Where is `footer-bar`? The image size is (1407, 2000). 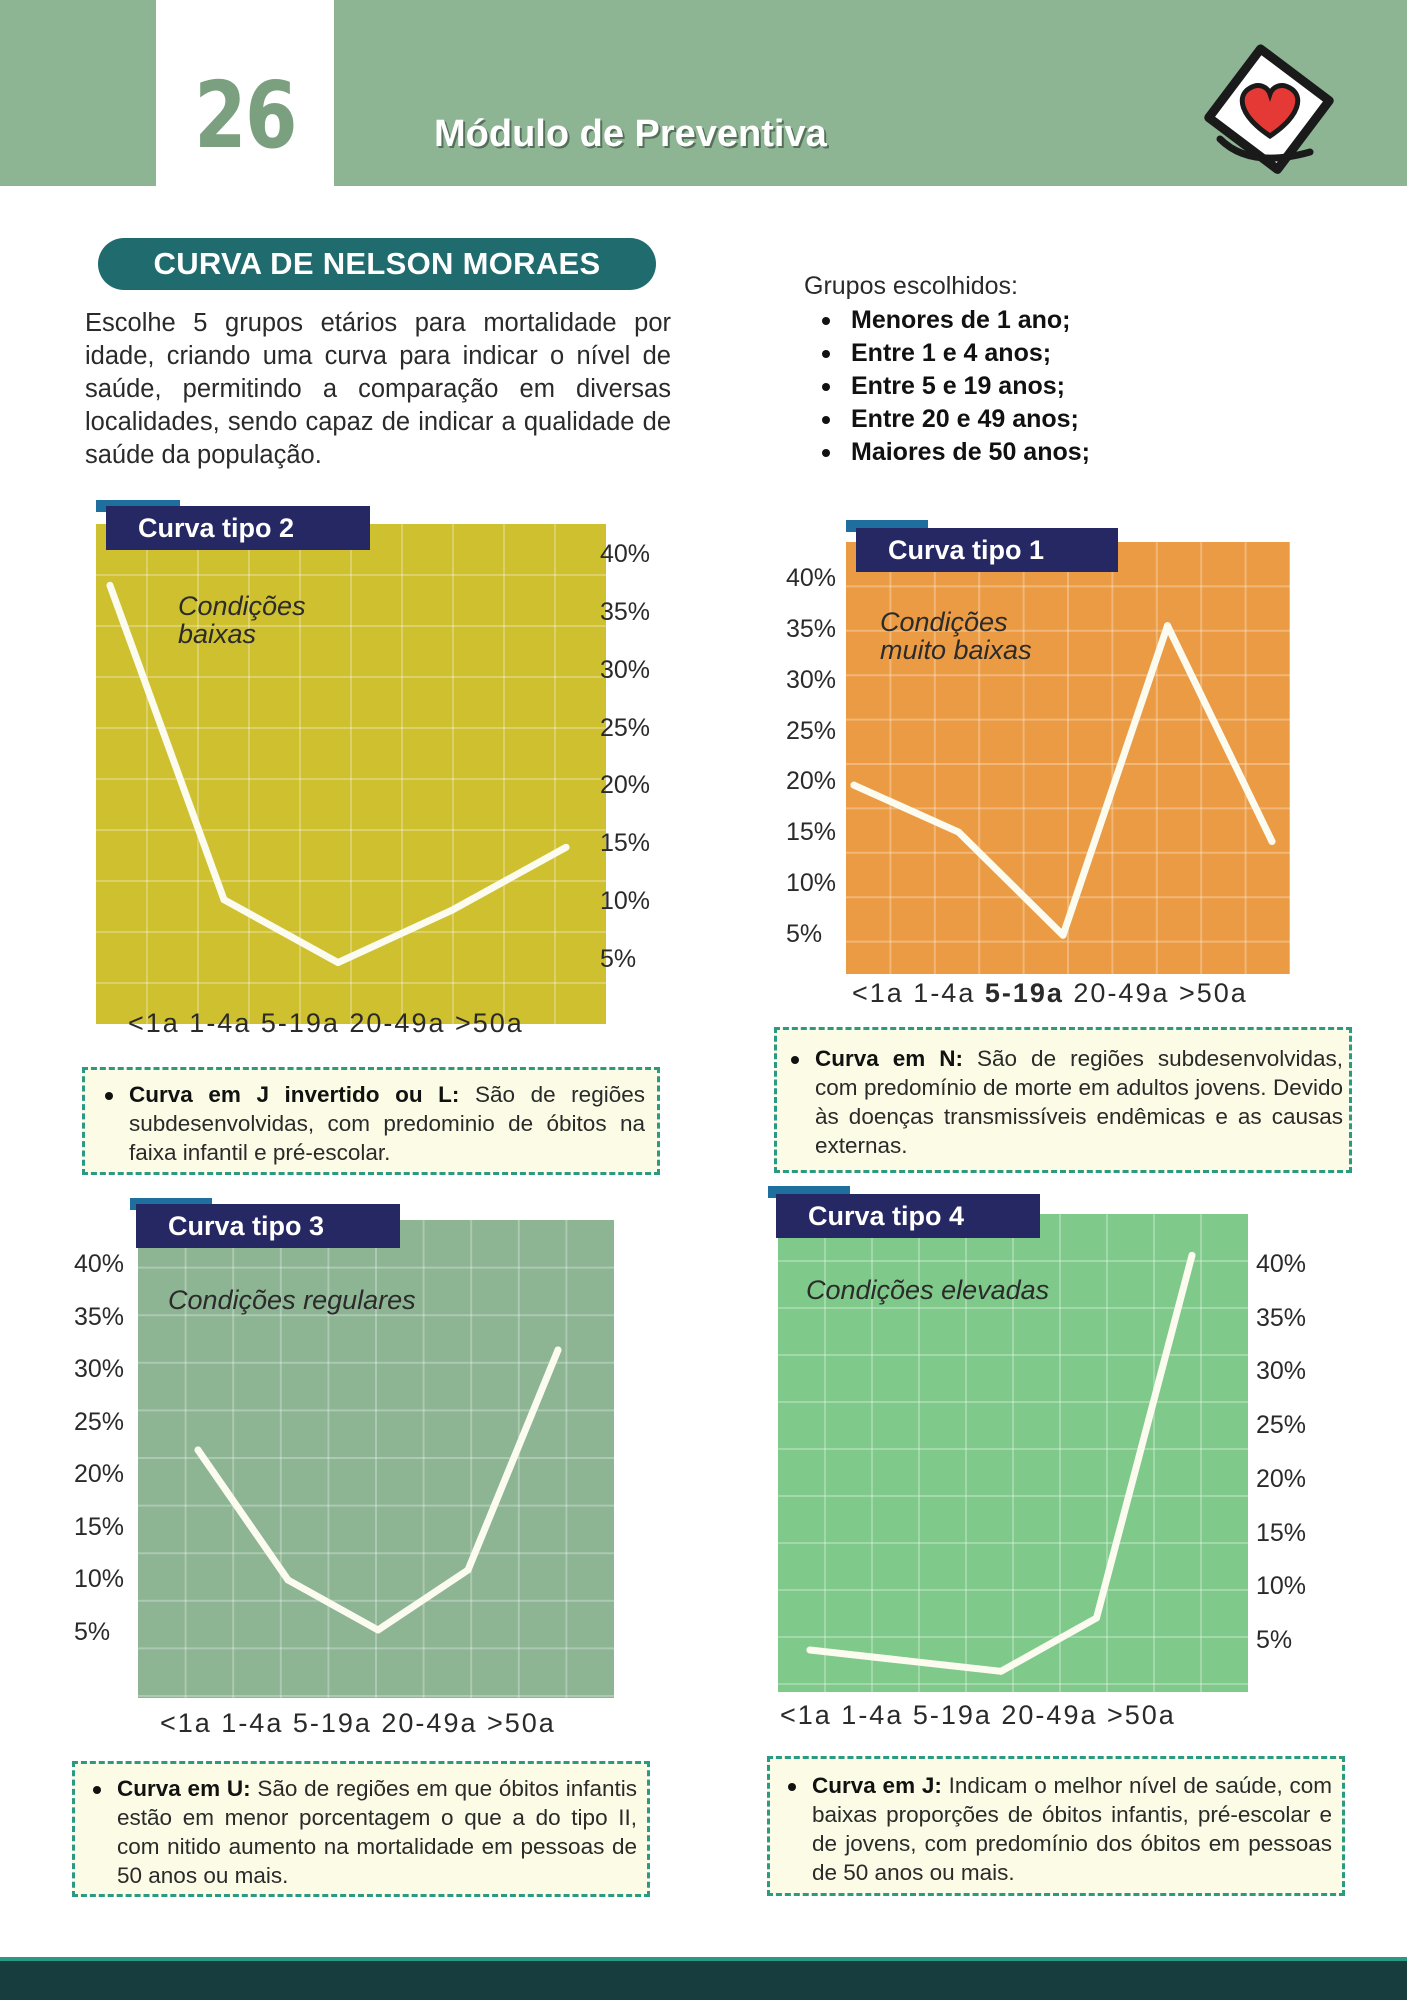
footer-bar is located at coordinates (703, 1980).